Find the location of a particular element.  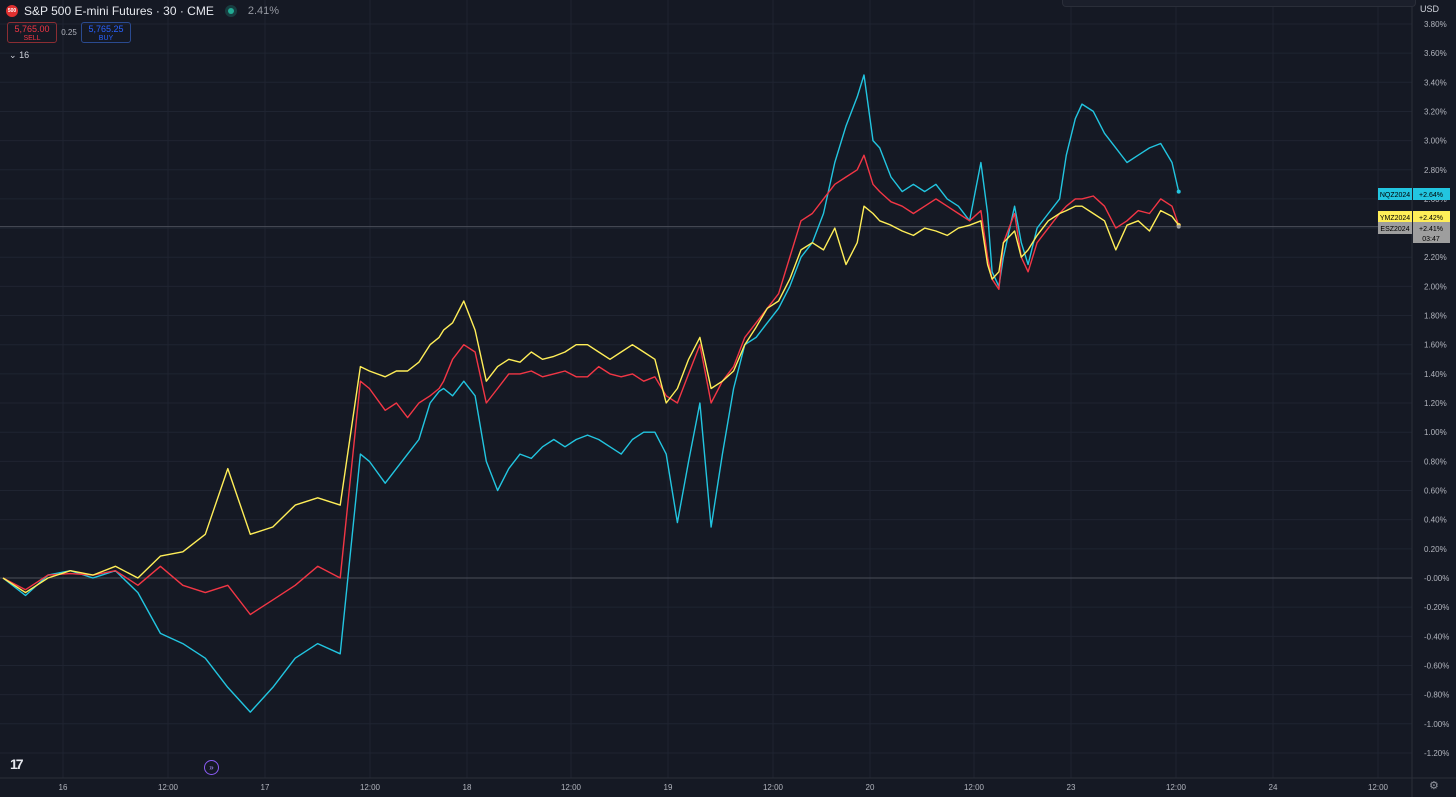

y-tick-label: -0.00% is located at coordinates (1436, 578).